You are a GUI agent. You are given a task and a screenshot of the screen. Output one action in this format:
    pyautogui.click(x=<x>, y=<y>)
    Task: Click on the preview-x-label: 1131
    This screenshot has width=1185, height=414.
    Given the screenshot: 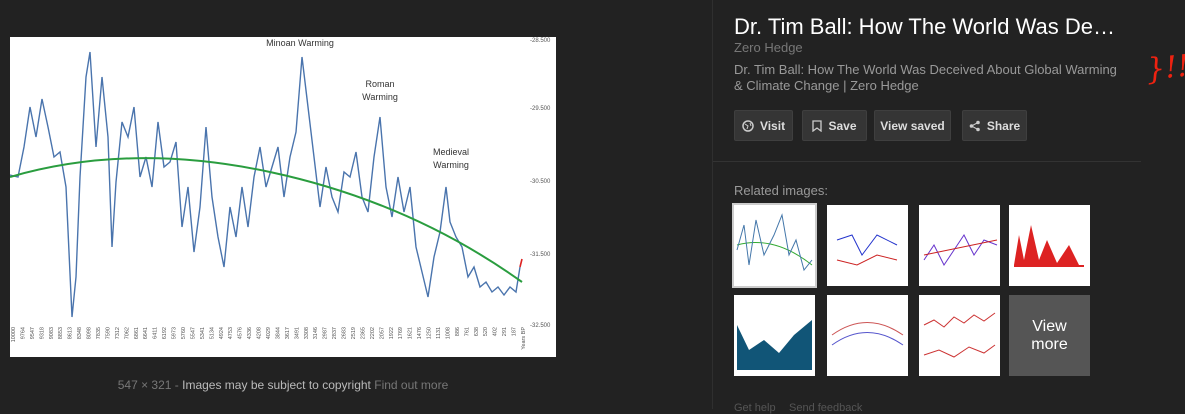 What is the action you would take?
    pyautogui.click(x=439, y=333)
    